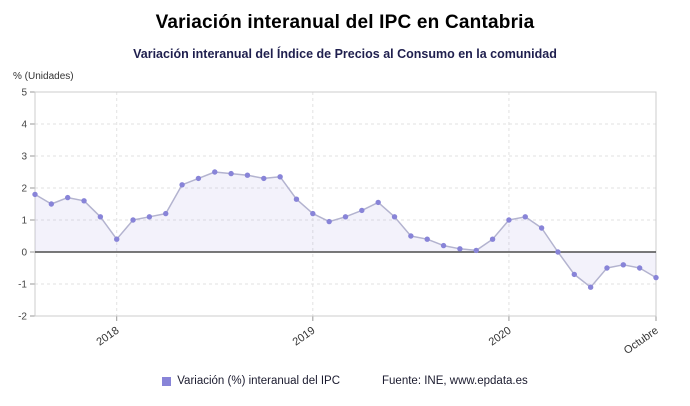 Image resolution: width=690 pixels, height=406 pixels. What do you see at coordinates (24, 189) in the screenshot?
I see `y-tick-label: 2` at bounding box center [24, 189].